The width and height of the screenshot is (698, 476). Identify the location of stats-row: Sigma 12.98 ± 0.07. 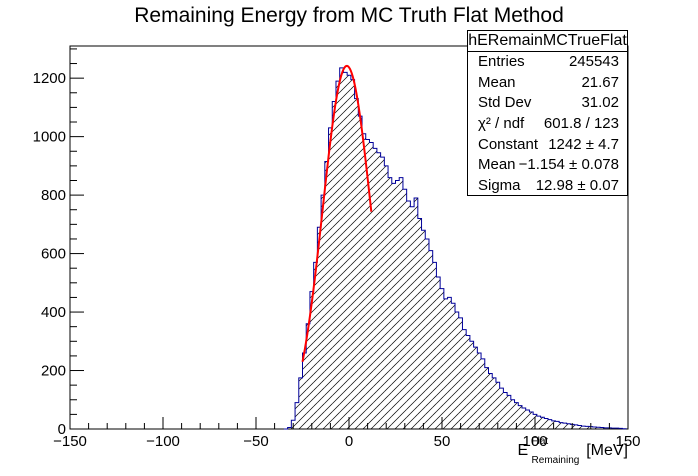
(548, 186).